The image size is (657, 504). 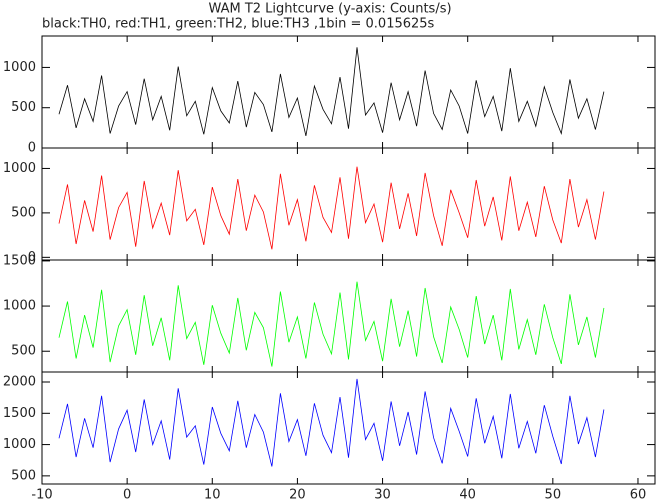 I want to click on x-tick-label: 60, so click(x=638, y=495).